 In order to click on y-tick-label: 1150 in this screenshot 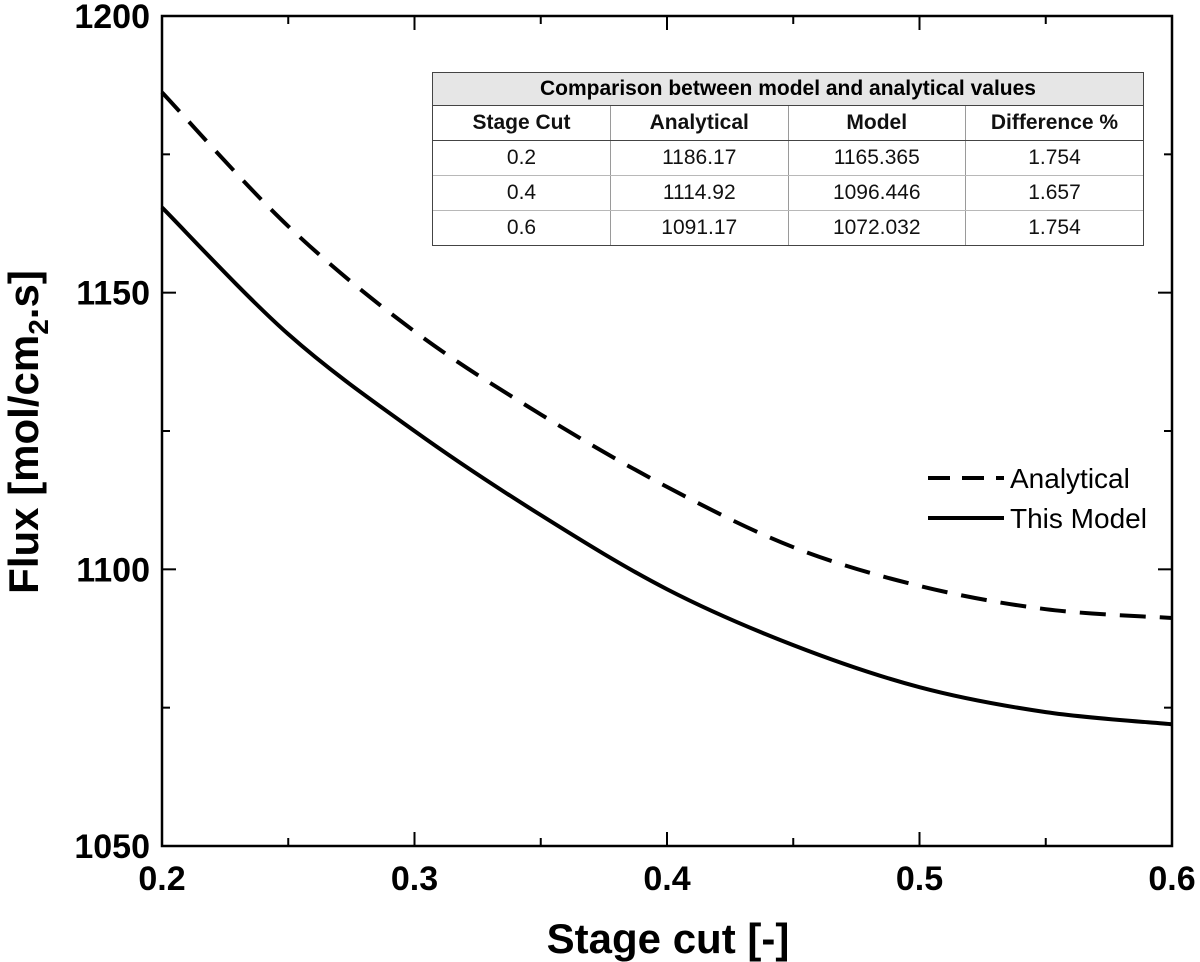, I will do `click(113, 294)`.